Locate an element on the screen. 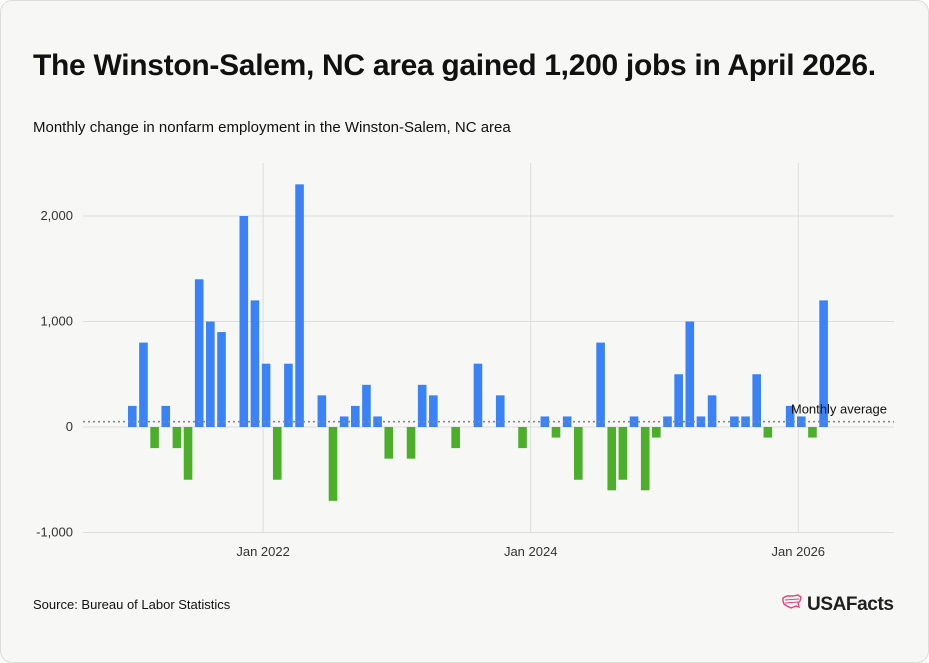  brand-logo: USAFacts is located at coordinates (837, 604).